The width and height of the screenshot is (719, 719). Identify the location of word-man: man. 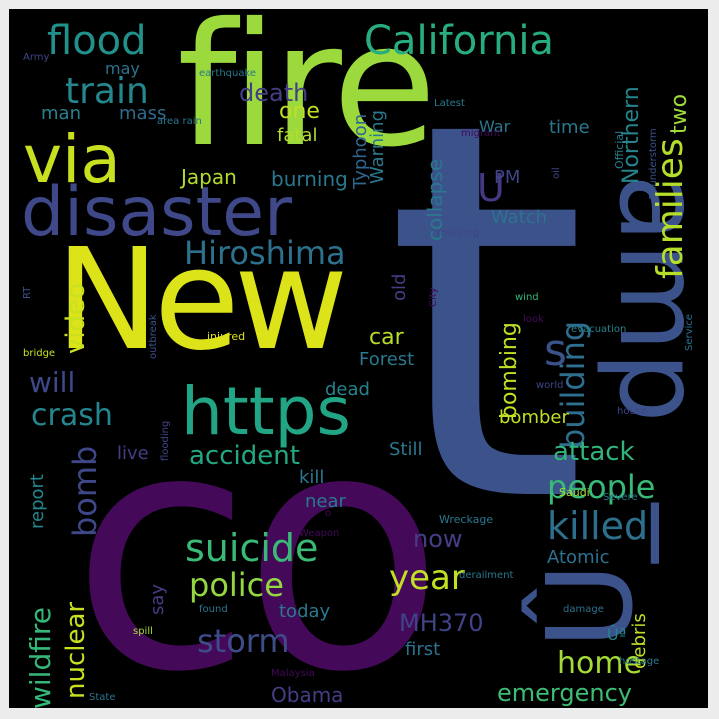
(61, 113).